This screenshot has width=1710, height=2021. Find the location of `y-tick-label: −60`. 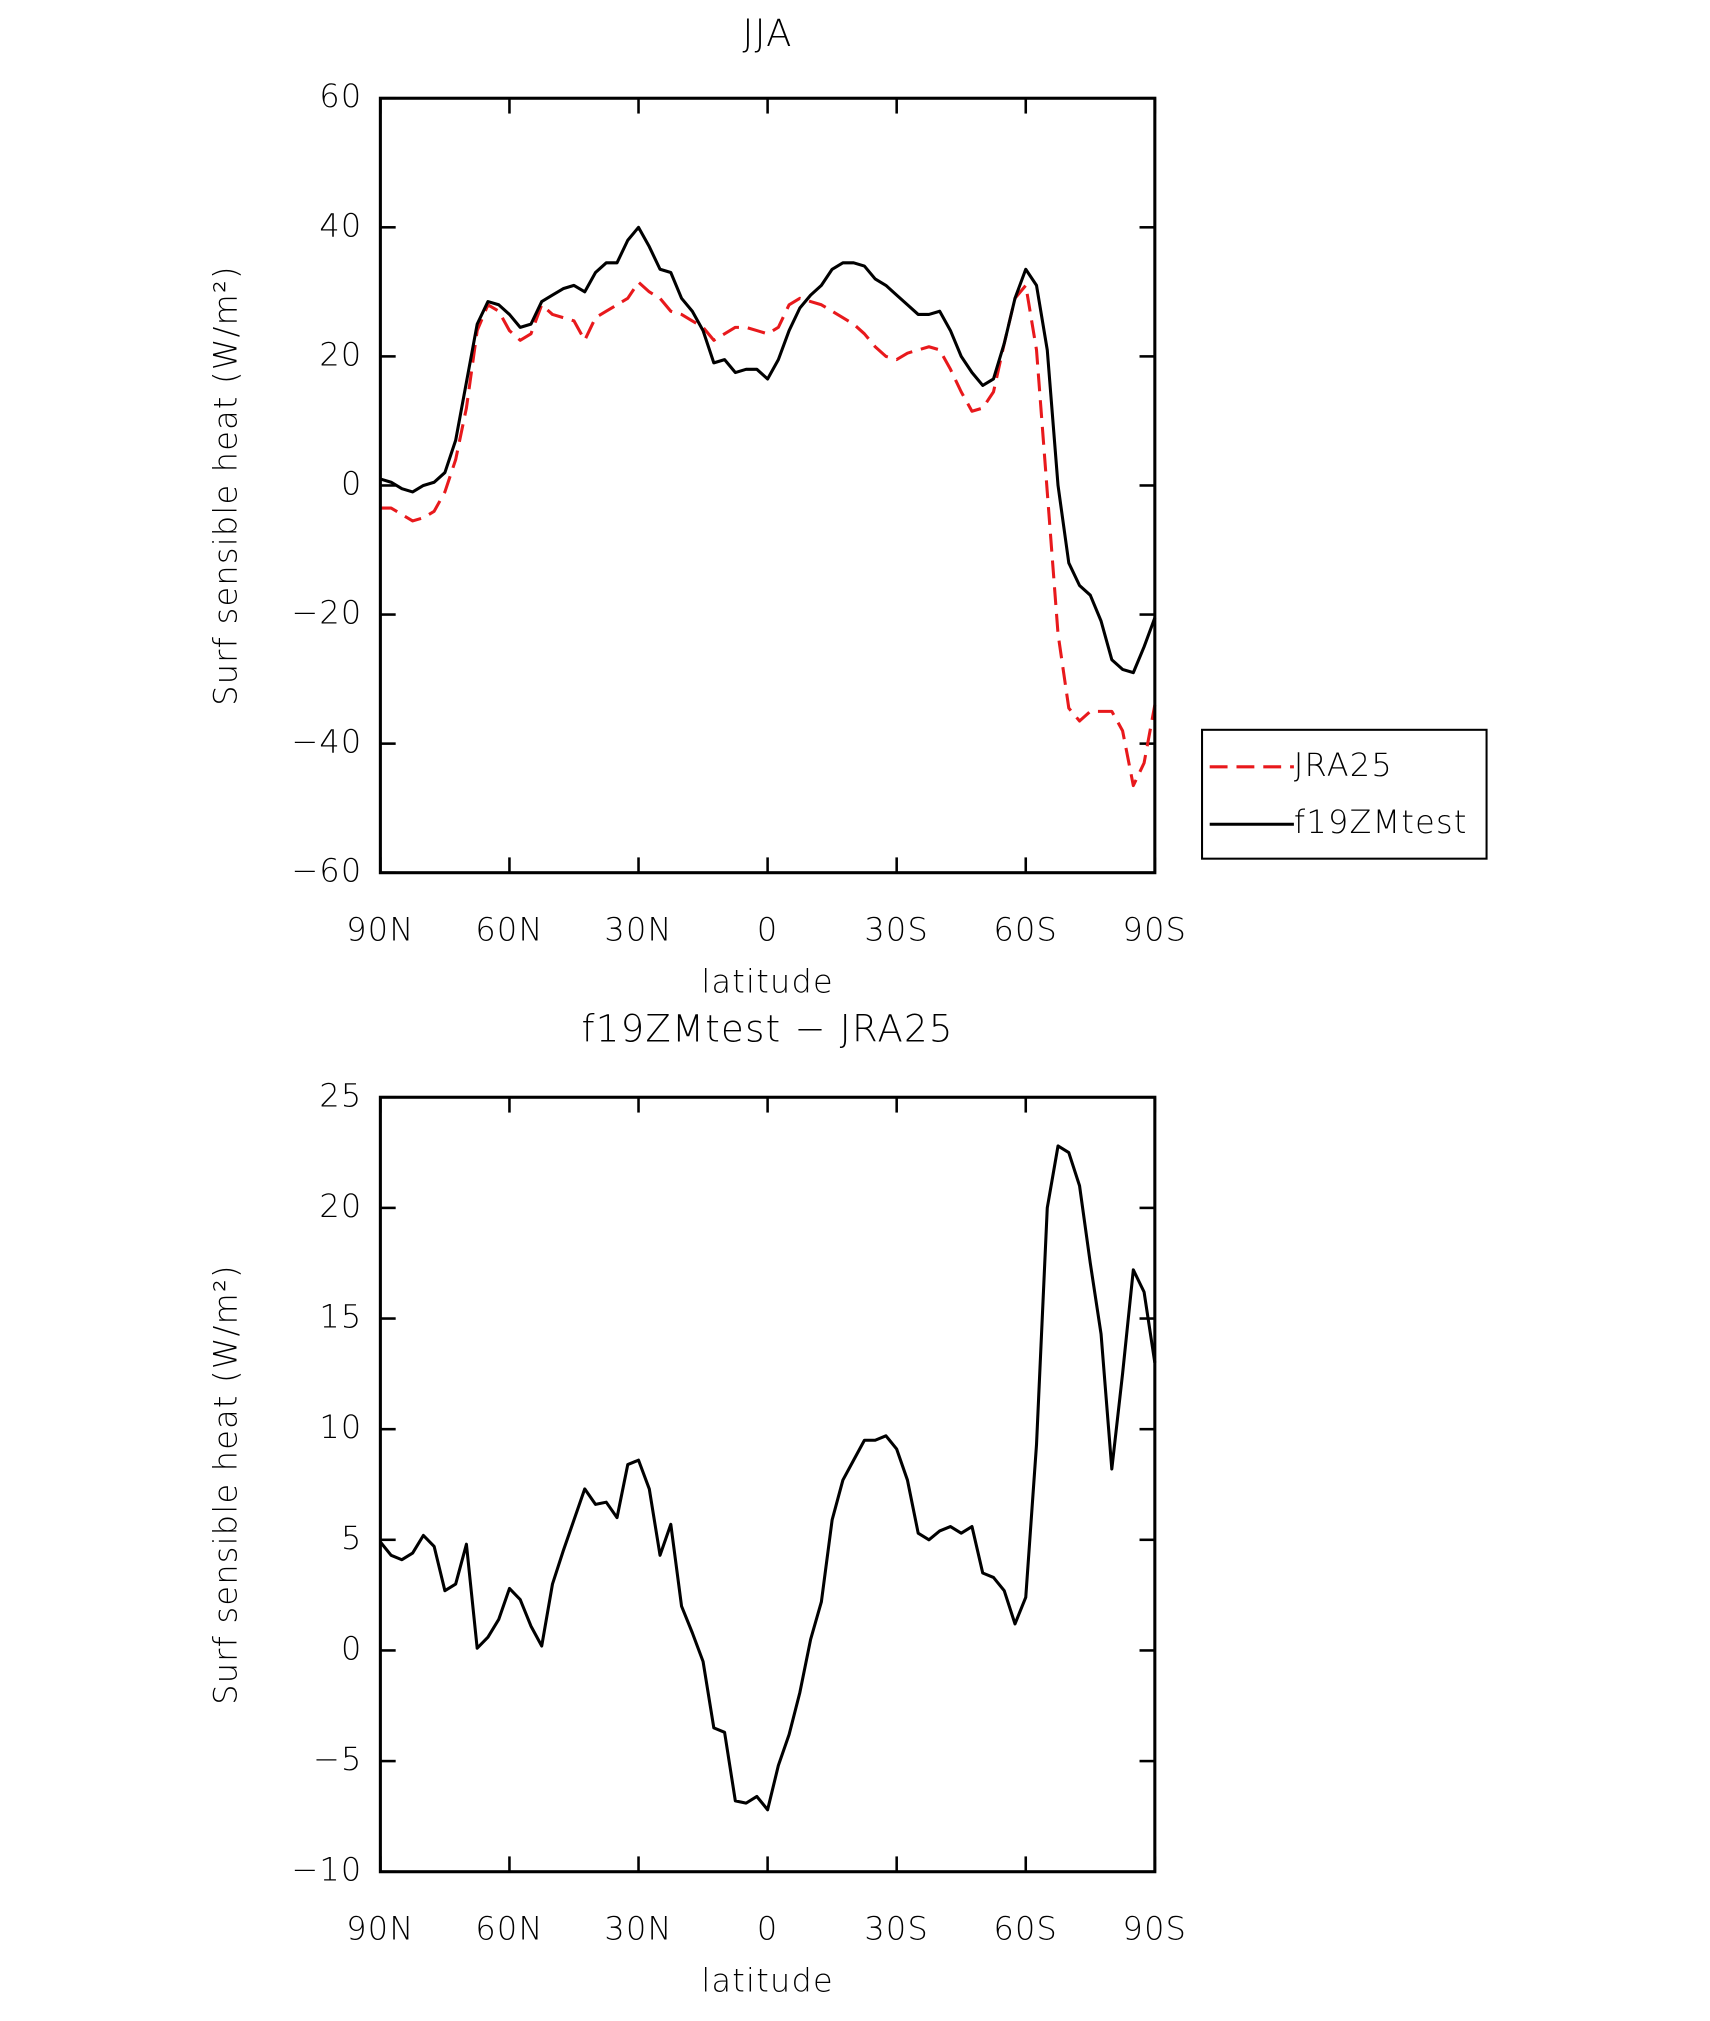

y-tick-label: −60 is located at coordinates (326, 871).